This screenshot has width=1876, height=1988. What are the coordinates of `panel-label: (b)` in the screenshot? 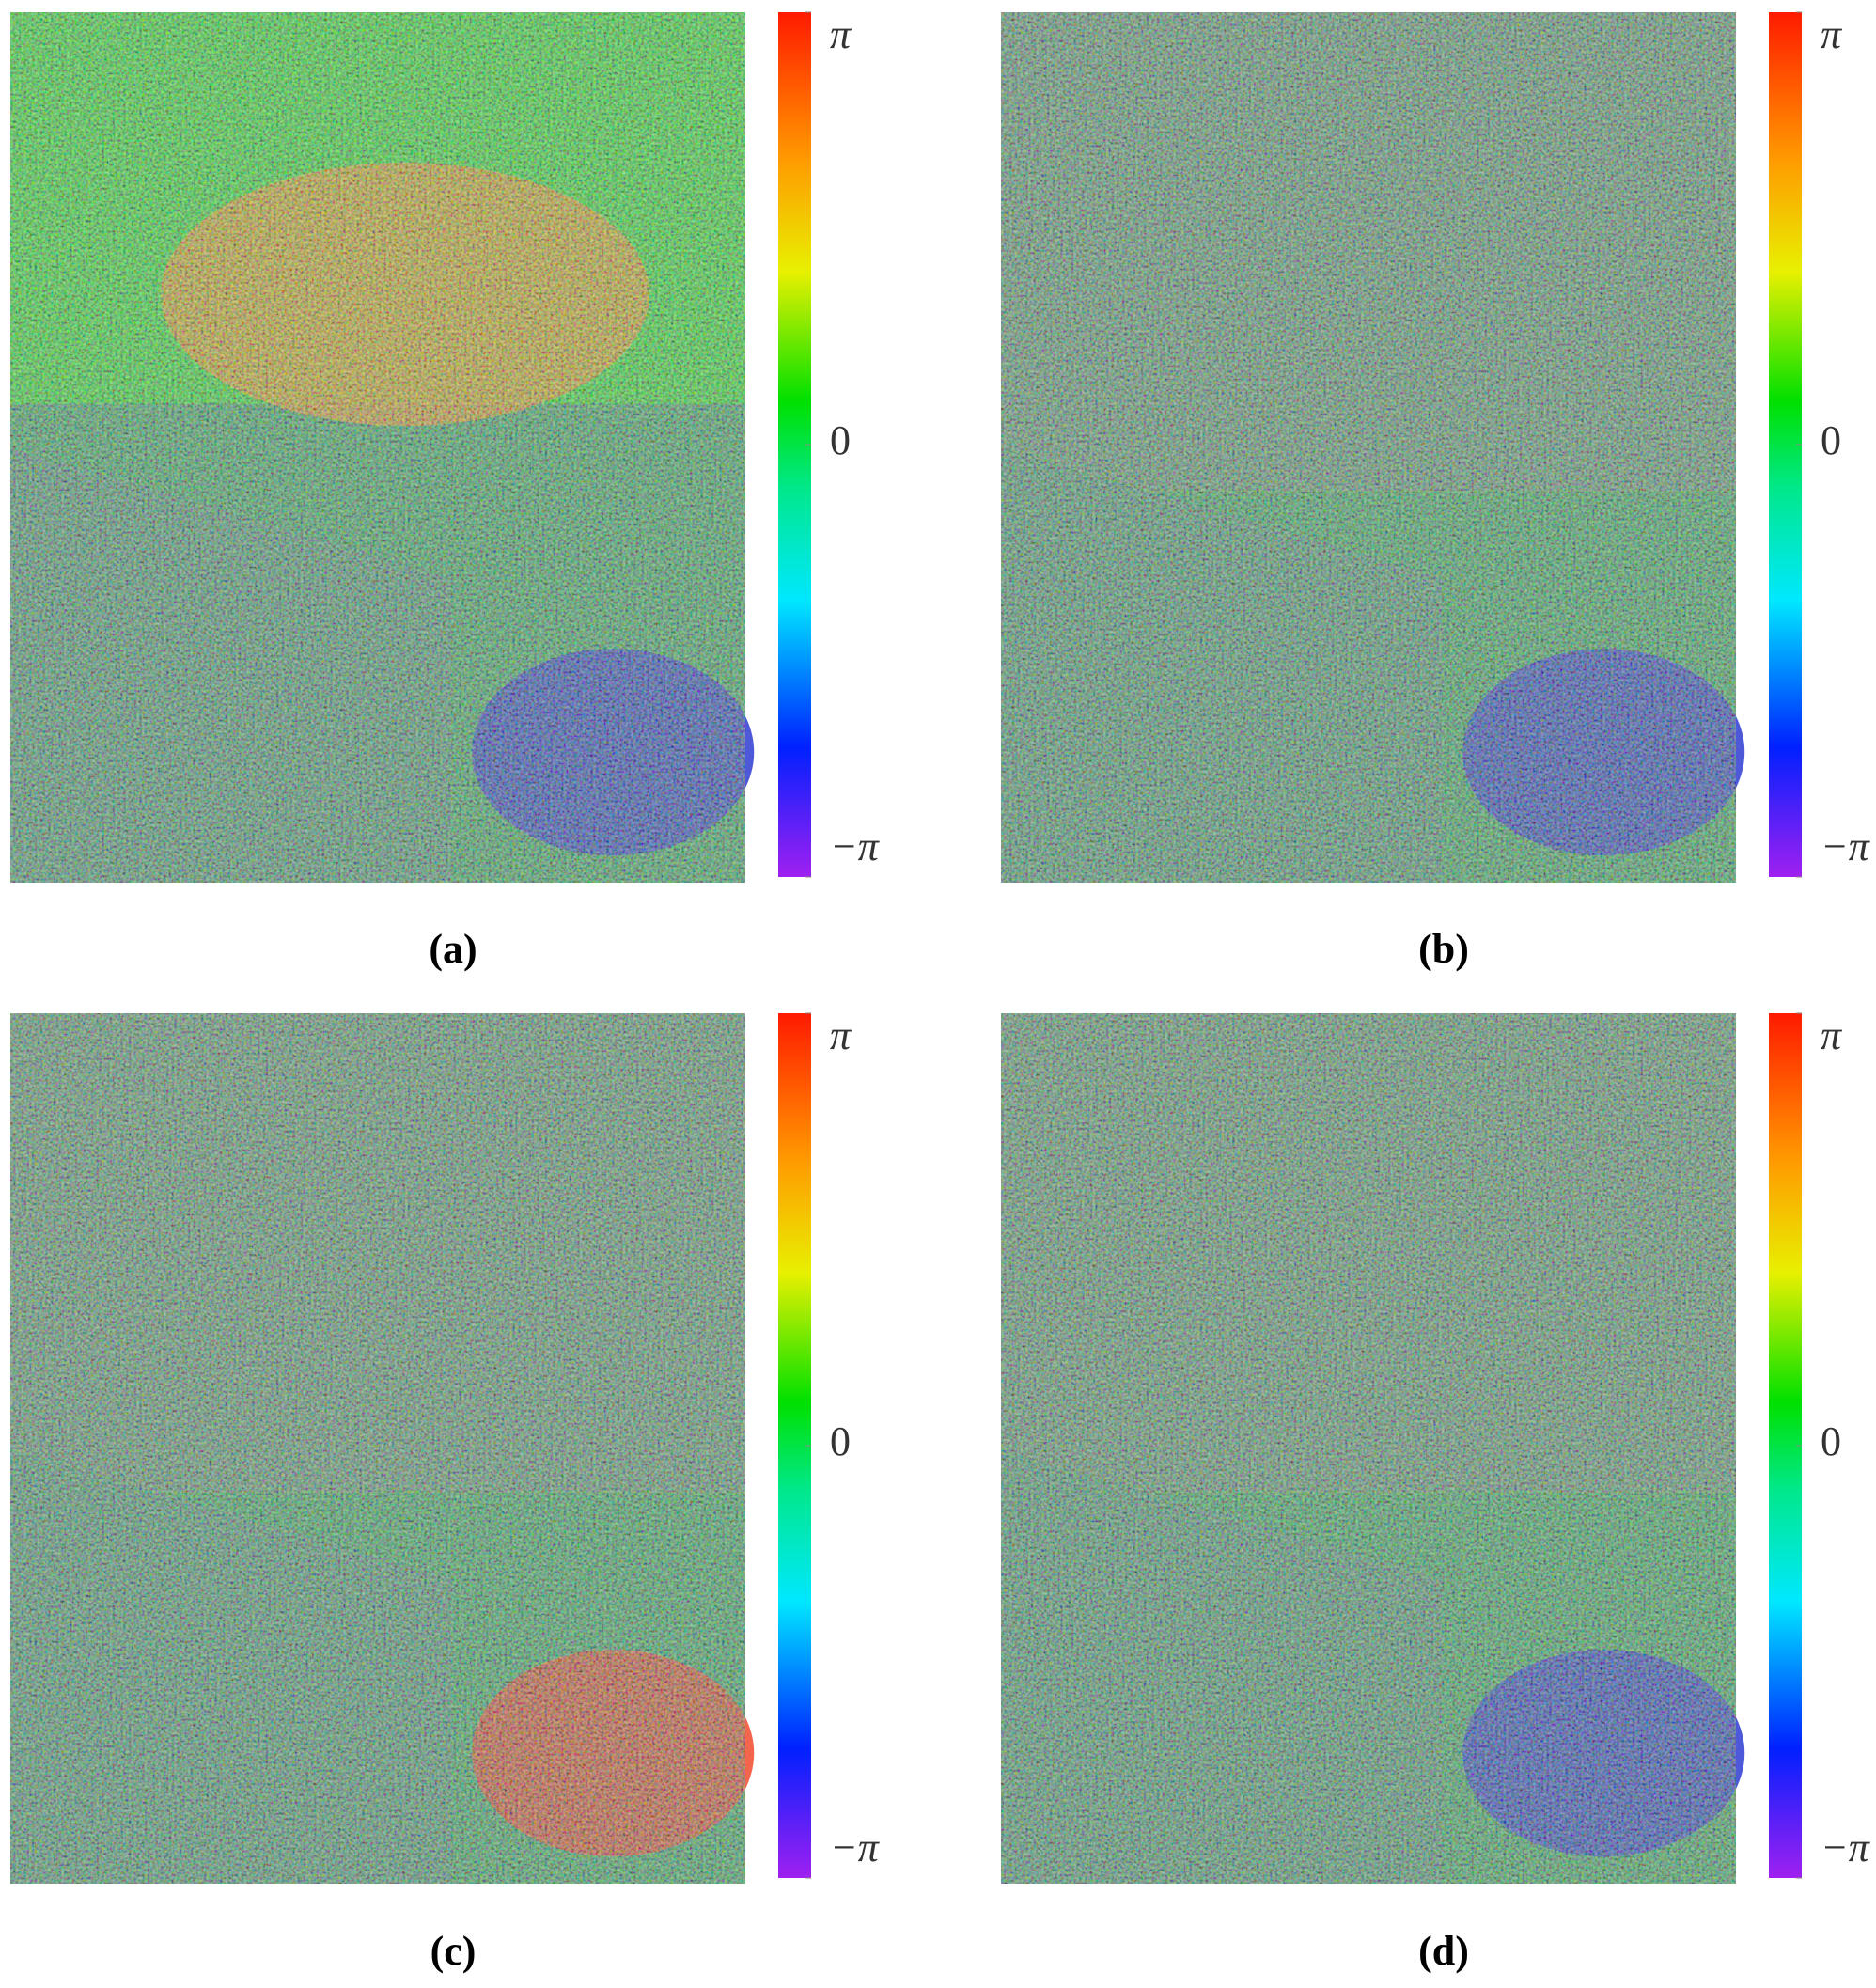 It's located at (1444, 949).